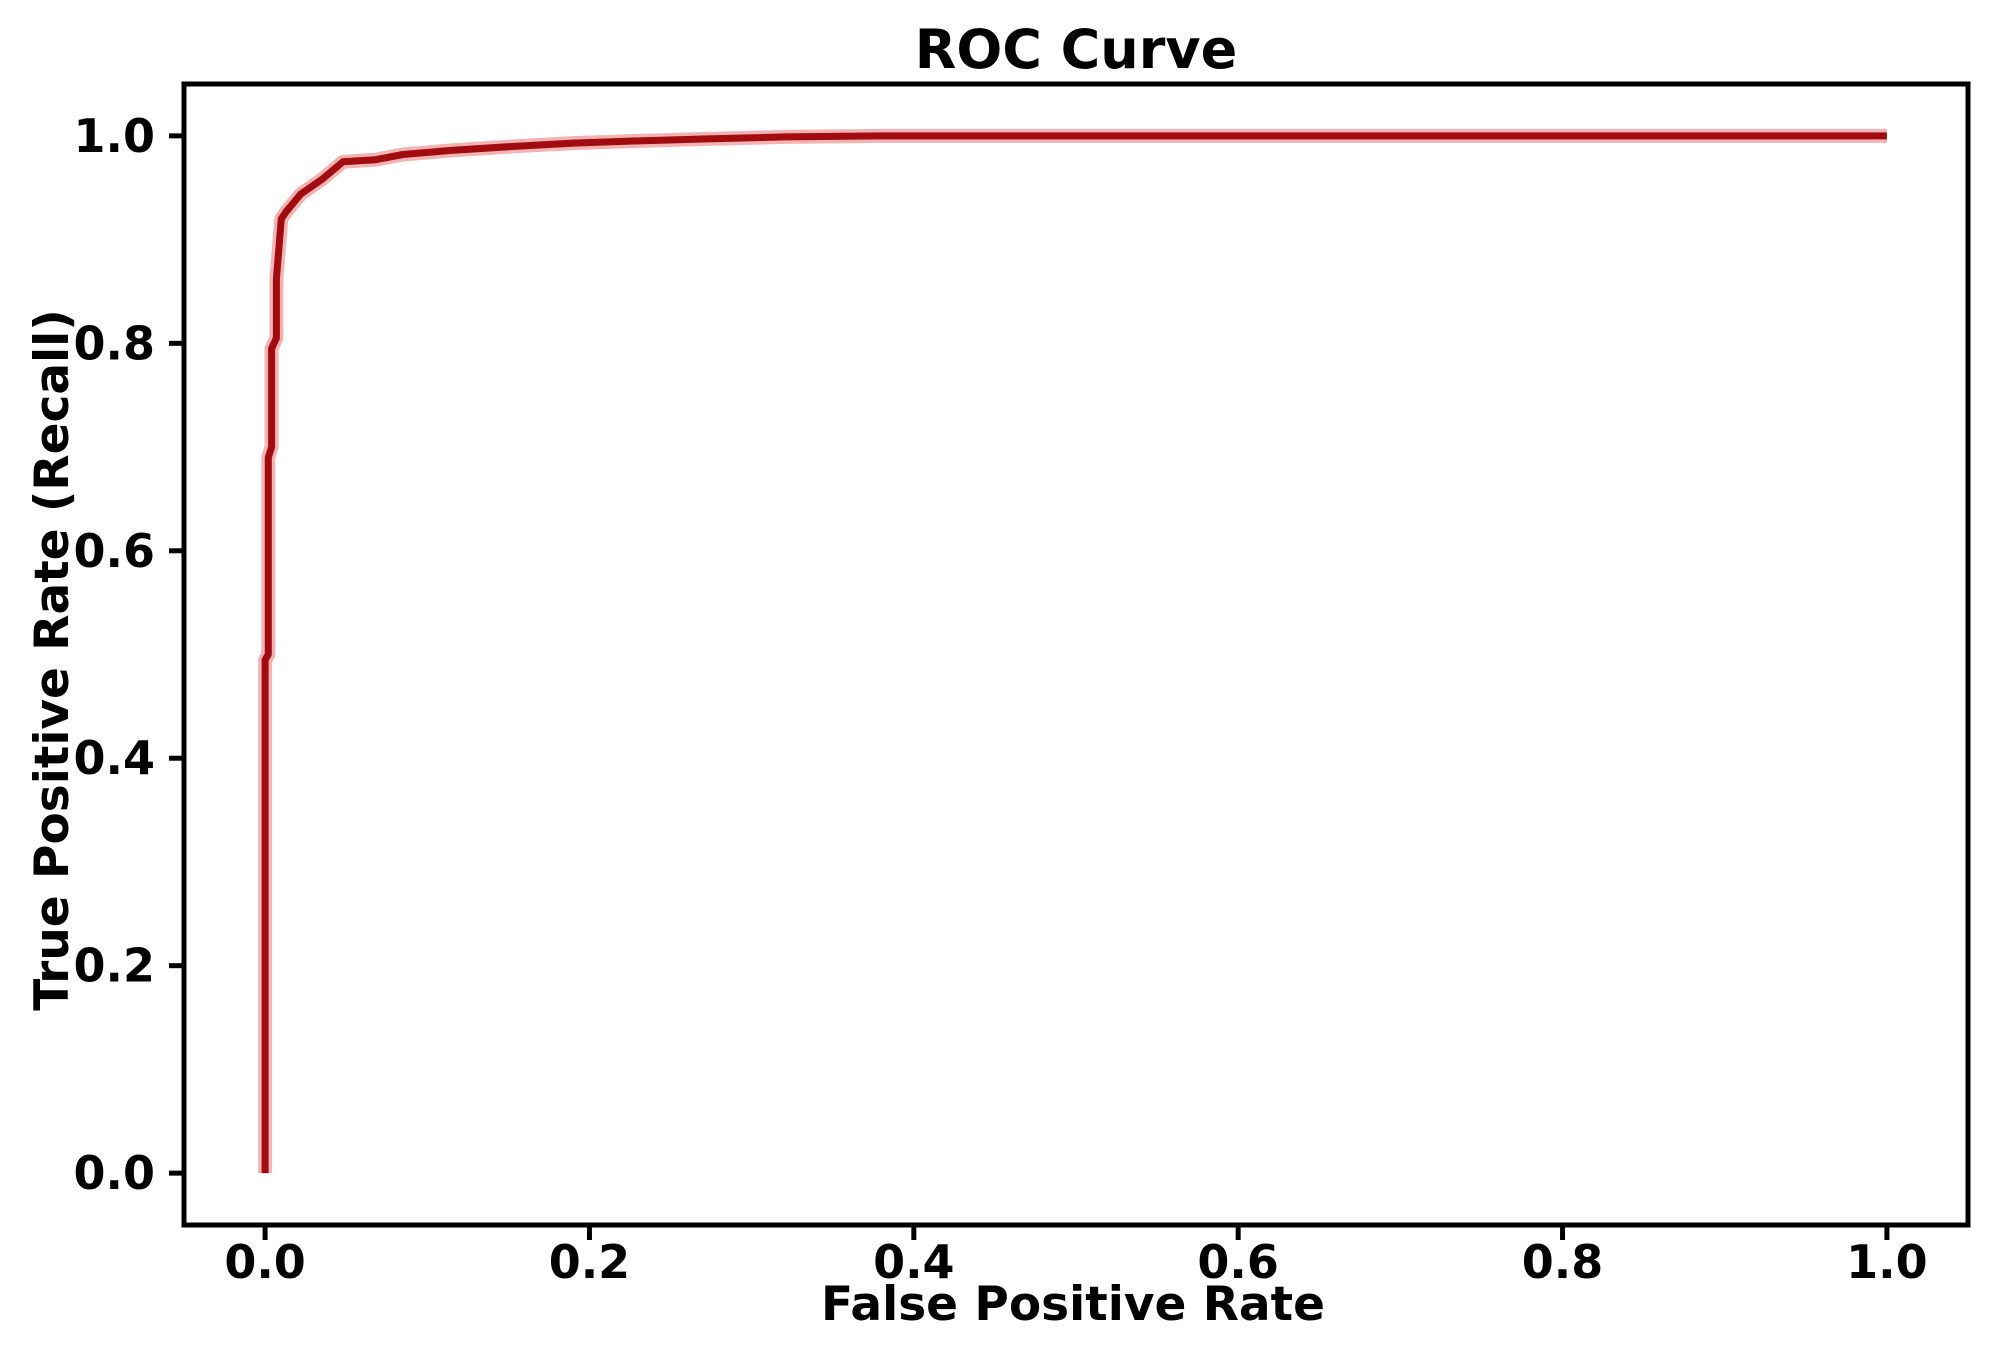  I want to click on x-tick-label: 0.8, so click(1563, 1262).